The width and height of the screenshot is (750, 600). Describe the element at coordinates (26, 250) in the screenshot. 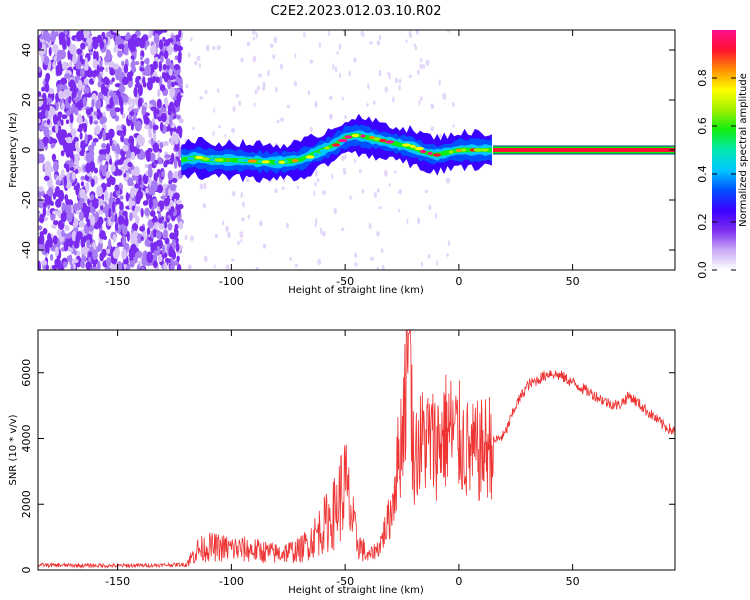

I see `spectrogram-ytick-label: -40` at that location.